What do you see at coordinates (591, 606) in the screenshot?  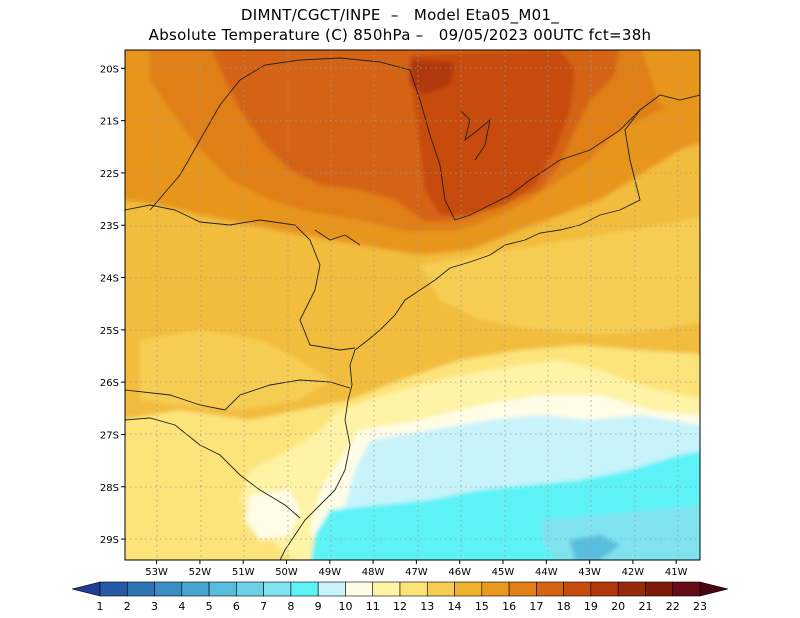 I see `colorbar-label: 19` at bounding box center [591, 606].